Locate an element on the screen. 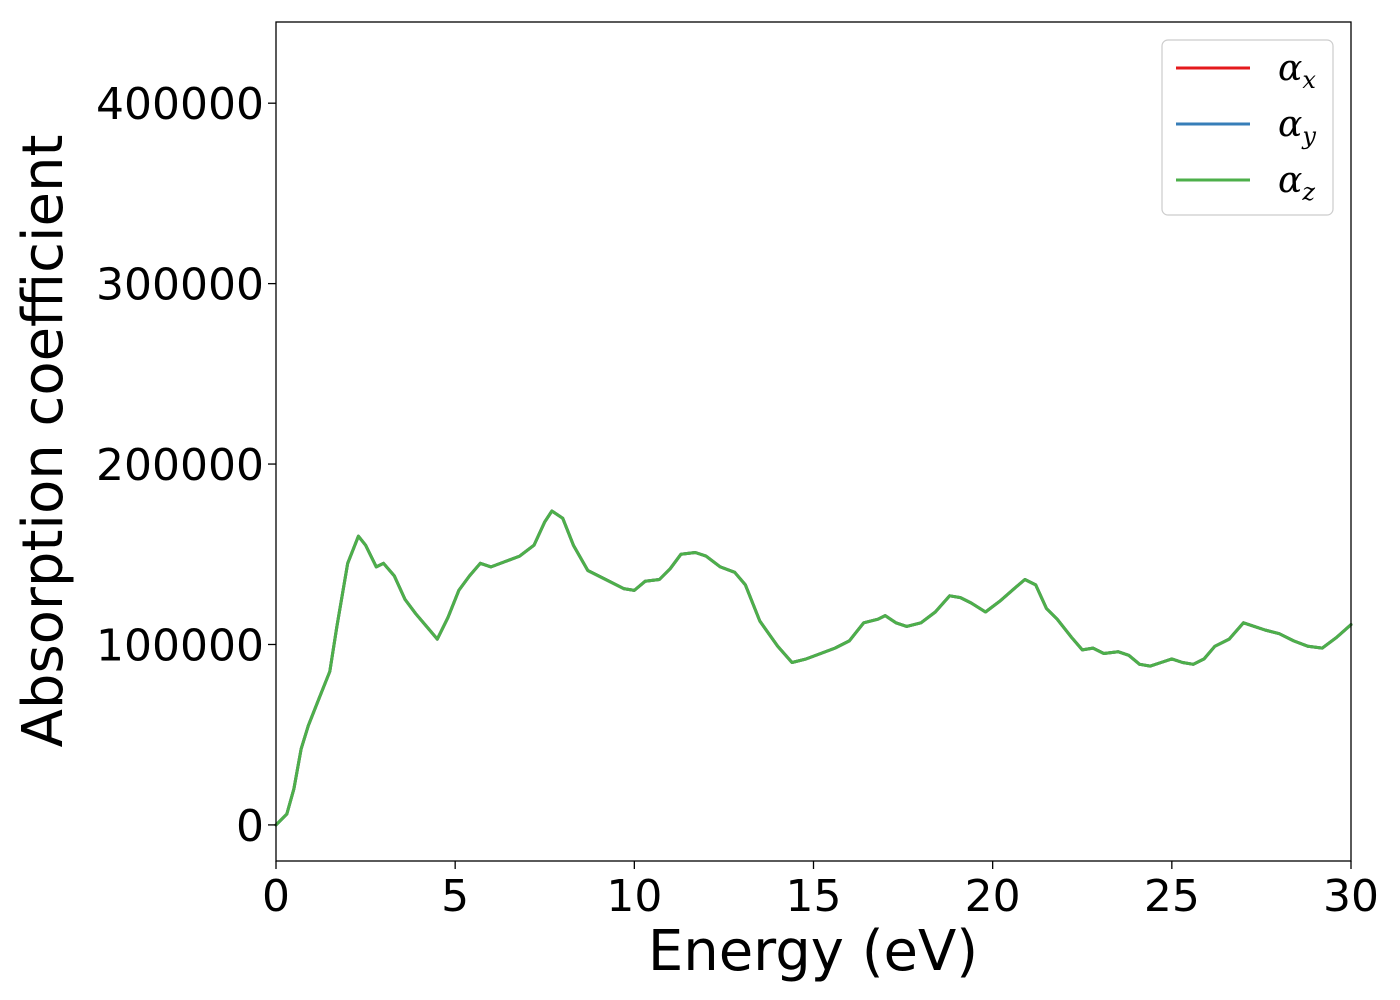 The height and width of the screenshot is (1000, 1400). legend: αx αy αz is located at coordinates (1247, 127).